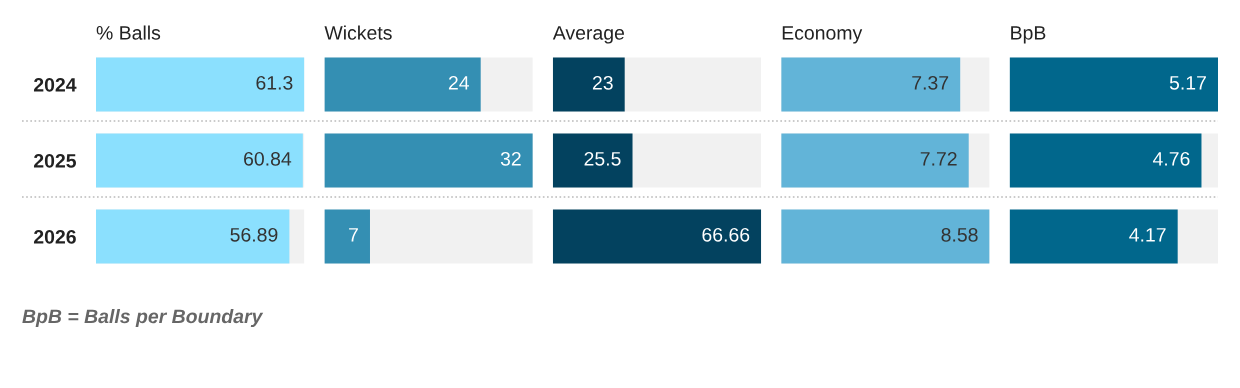 The image size is (1240, 388). I want to click on y-tick-label: 2025, so click(55, 160).